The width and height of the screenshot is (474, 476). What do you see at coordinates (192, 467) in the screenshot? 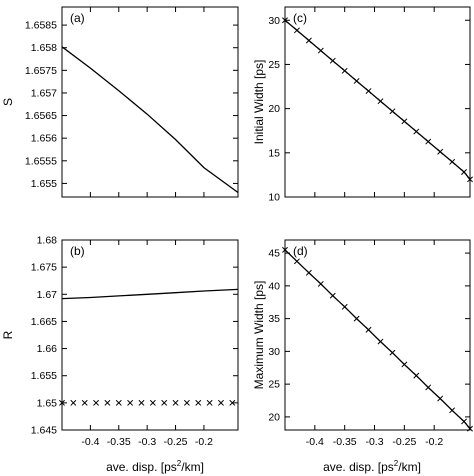
I see `x-axis-label-left-suffix: /km]` at bounding box center [192, 467].